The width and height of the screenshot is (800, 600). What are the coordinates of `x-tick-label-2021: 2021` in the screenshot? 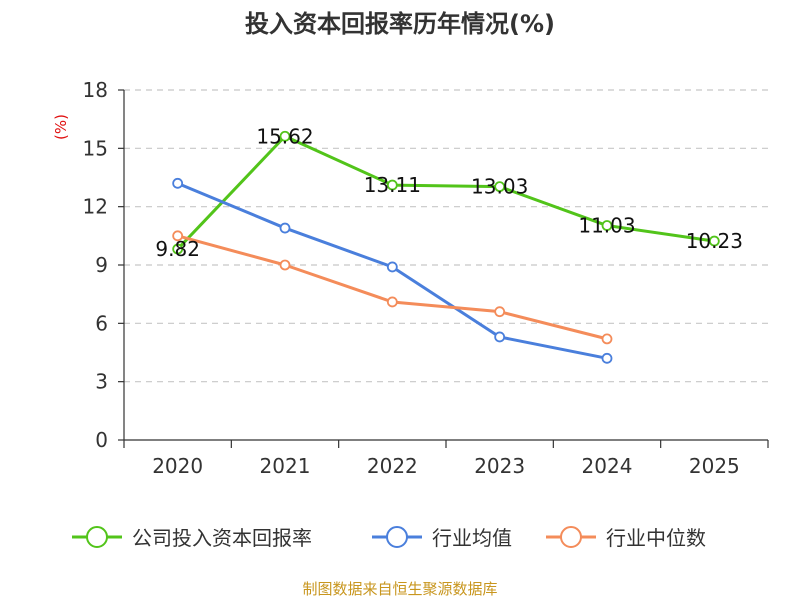 It's located at (285, 466).